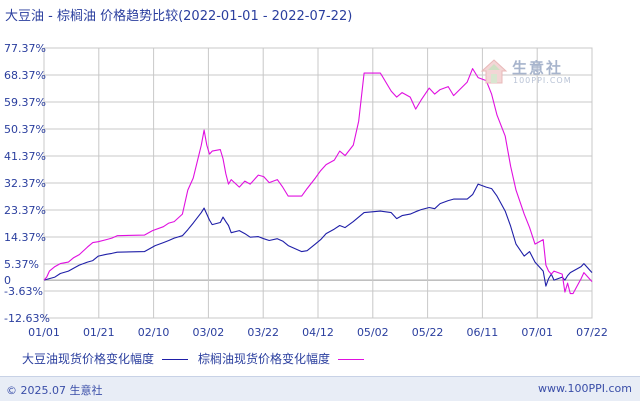  Describe the element at coordinates (21, 264) in the screenshot. I see `y-tick-label: 5.37%` at that location.